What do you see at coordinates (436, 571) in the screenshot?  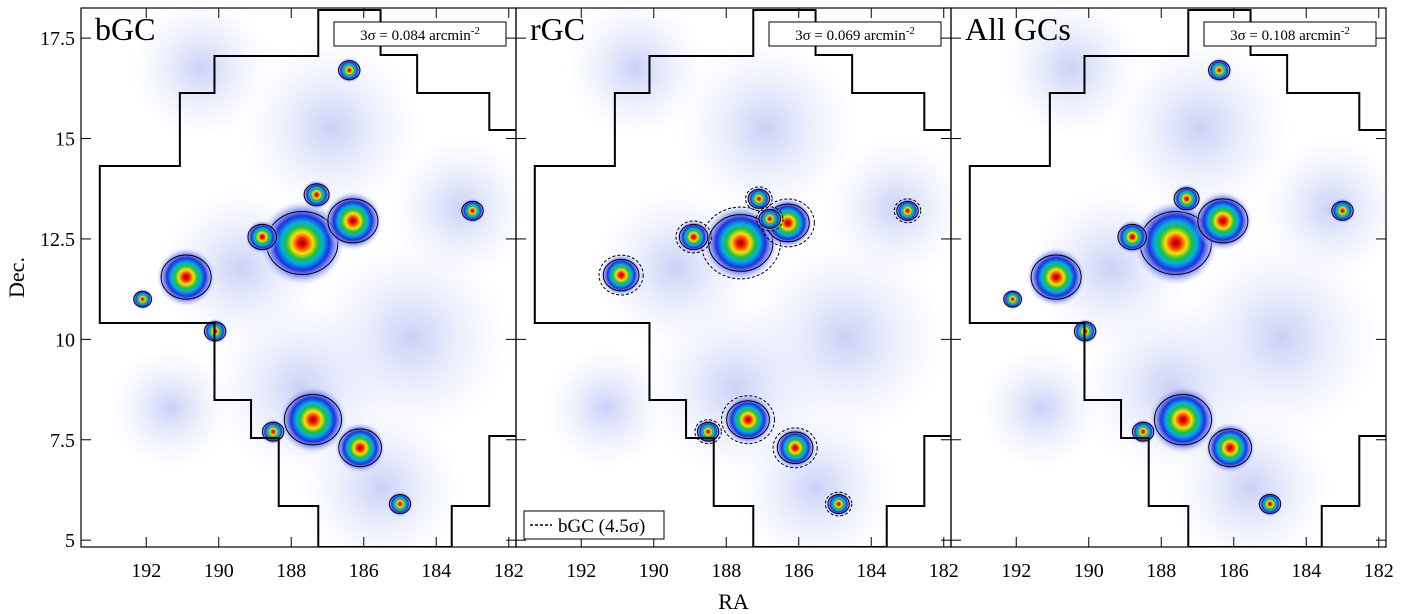 I see `x-tick-label: 184` at bounding box center [436, 571].